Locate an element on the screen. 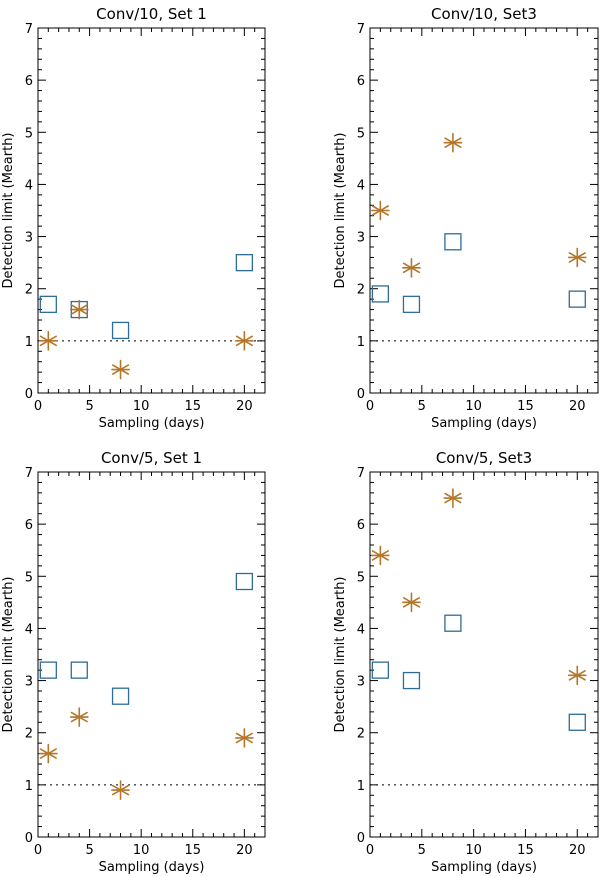 The width and height of the screenshot is (600, 877). panel-title: Conv/10, Set 1 is located at coordinates (151, 14).